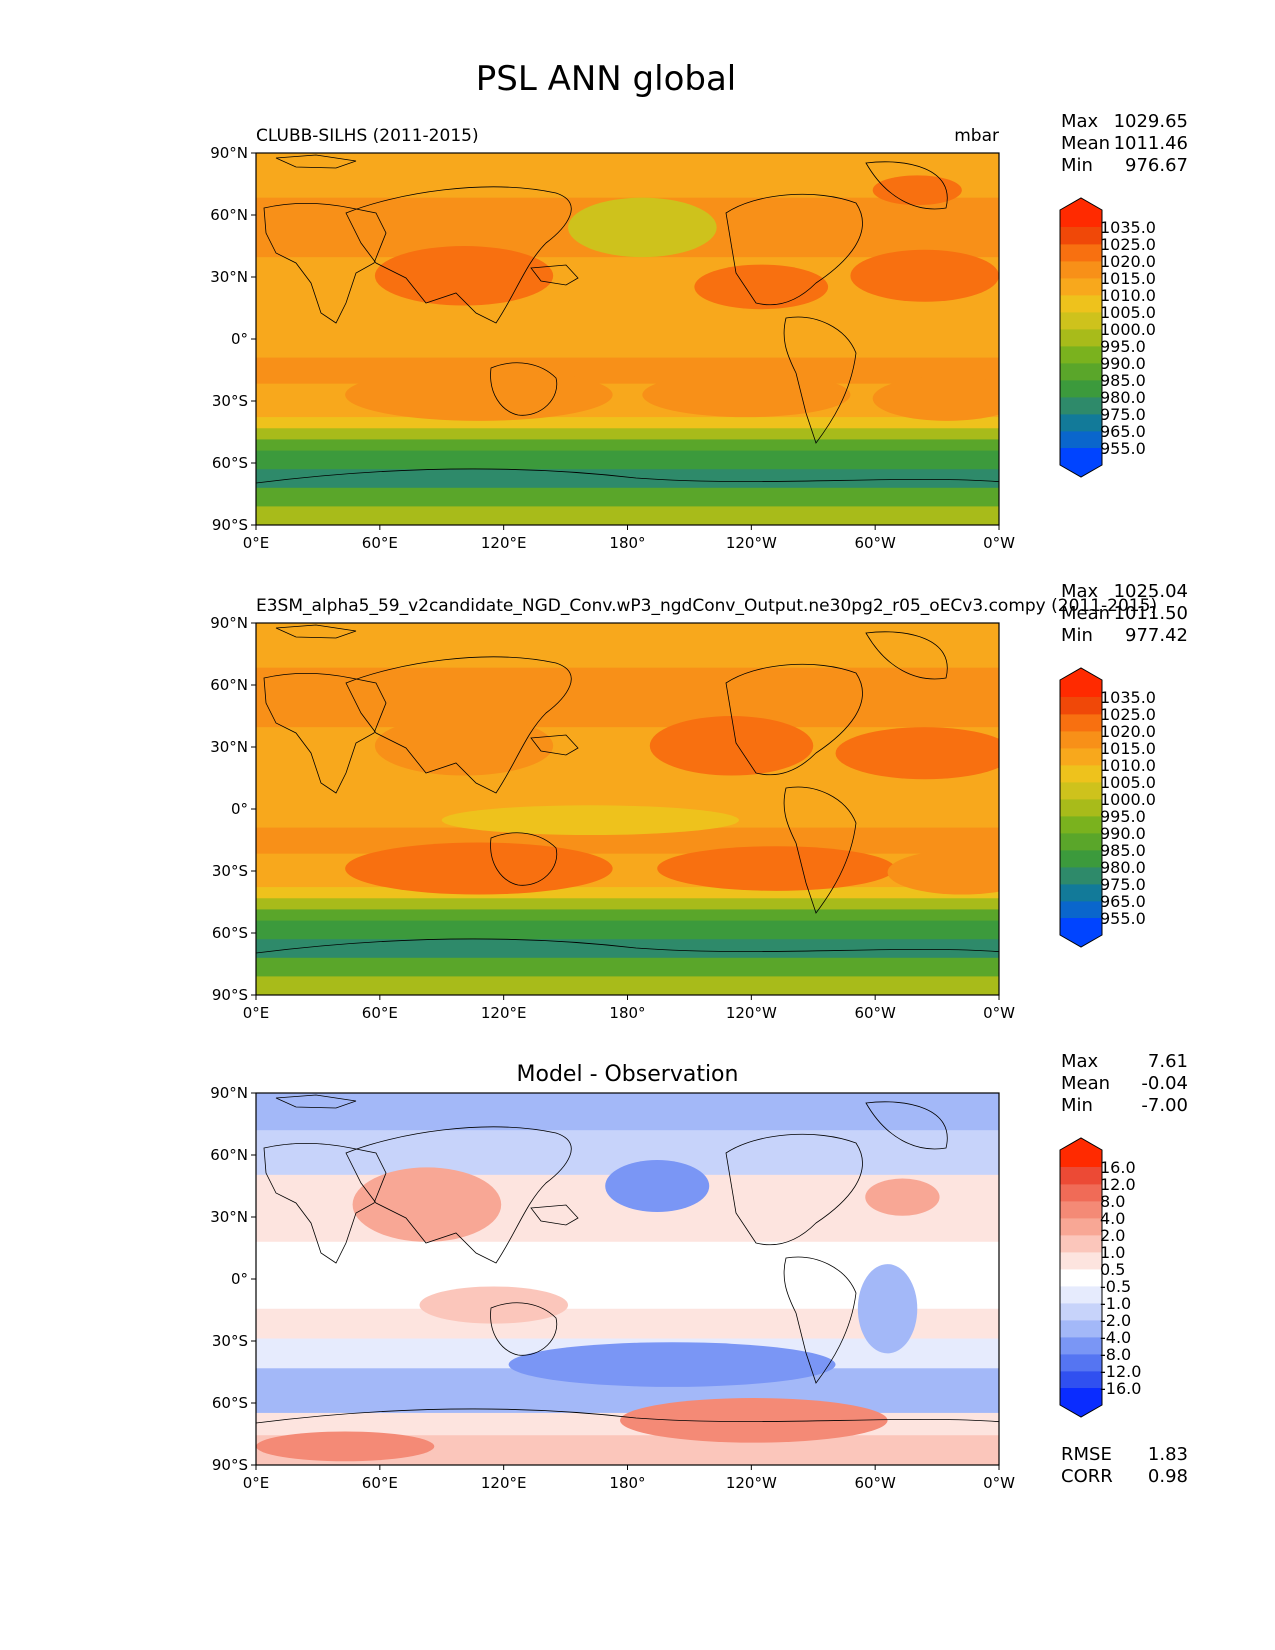 The height and width of the screenshot is (1650, 1275). Describe the element at coordinates (1164, 1105) in the screenshot. I see `stat-value-min: -7.00` at that location.